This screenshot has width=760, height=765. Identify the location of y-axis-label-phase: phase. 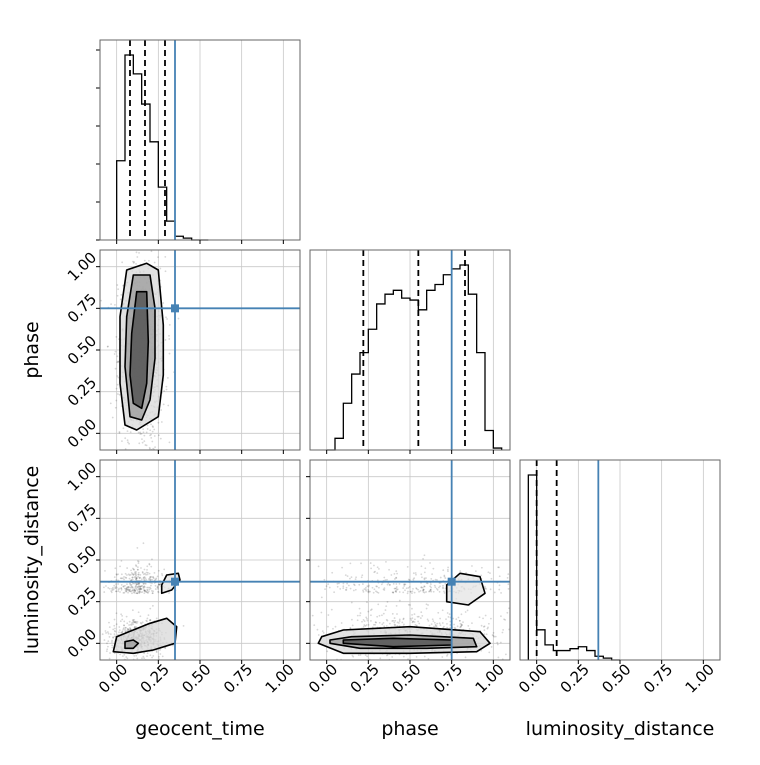
(32, 349).